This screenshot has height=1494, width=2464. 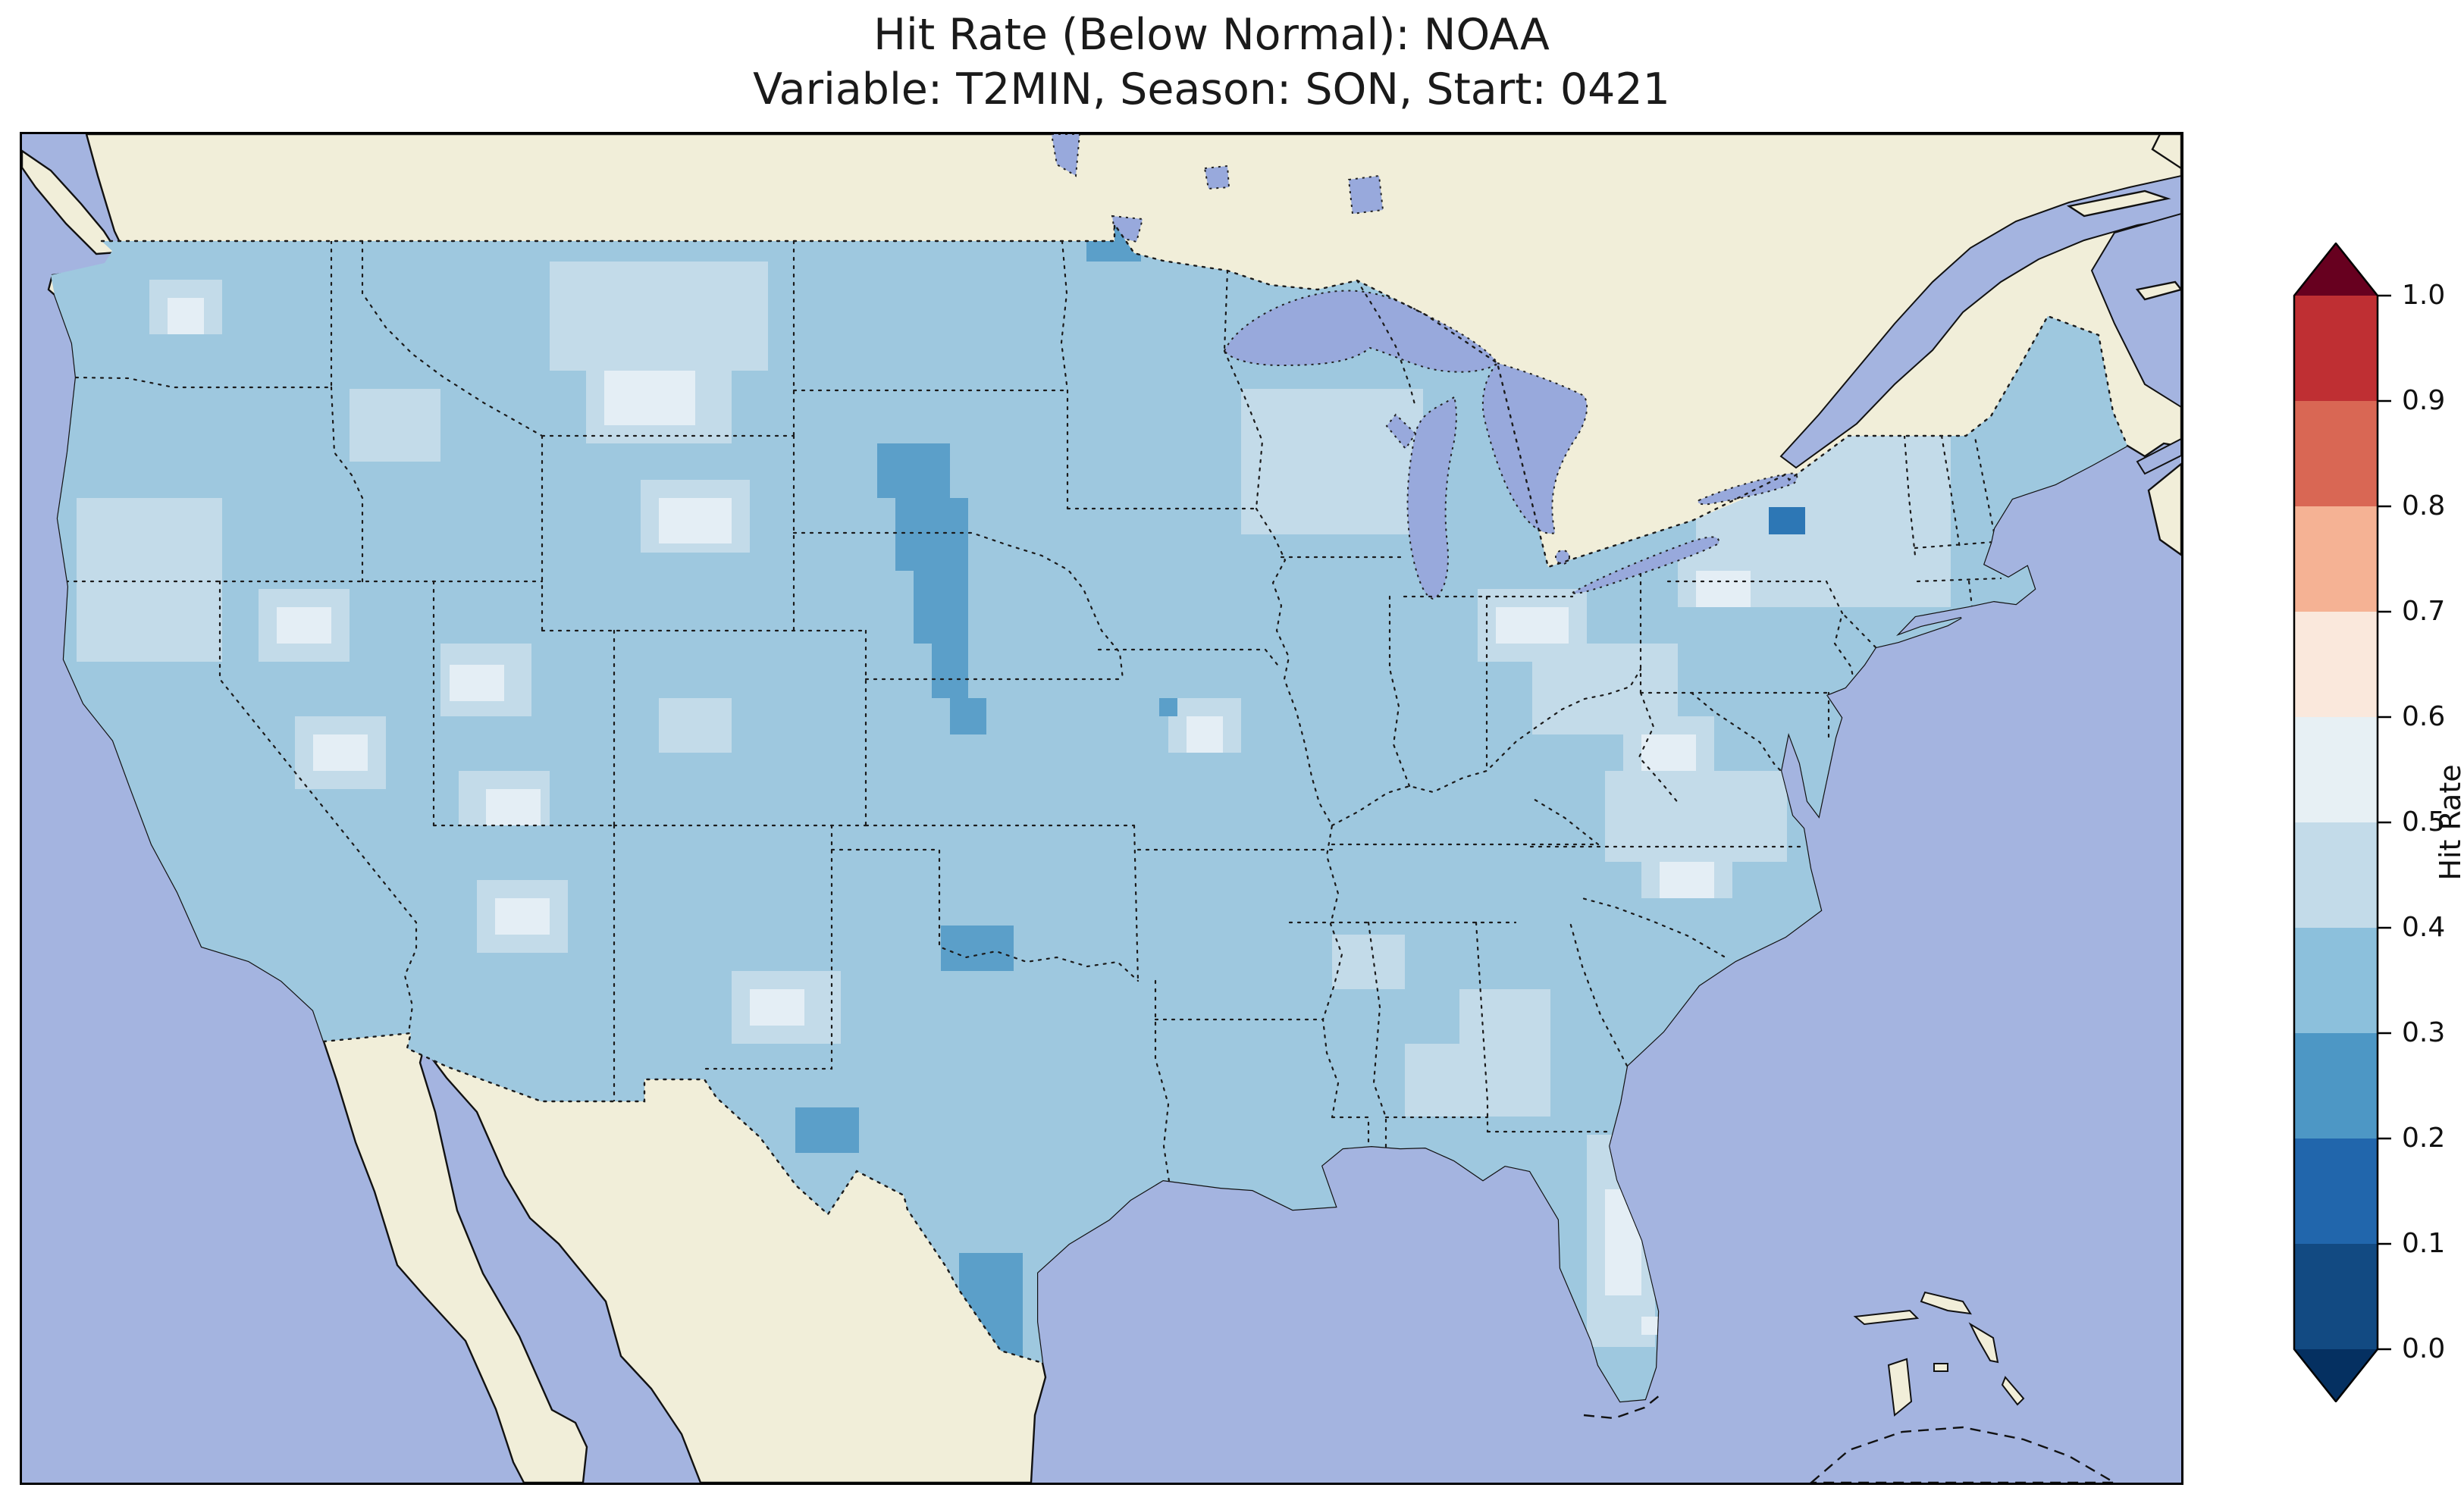 I want to click on prince-edward-island, so click(x=2158, y=290).